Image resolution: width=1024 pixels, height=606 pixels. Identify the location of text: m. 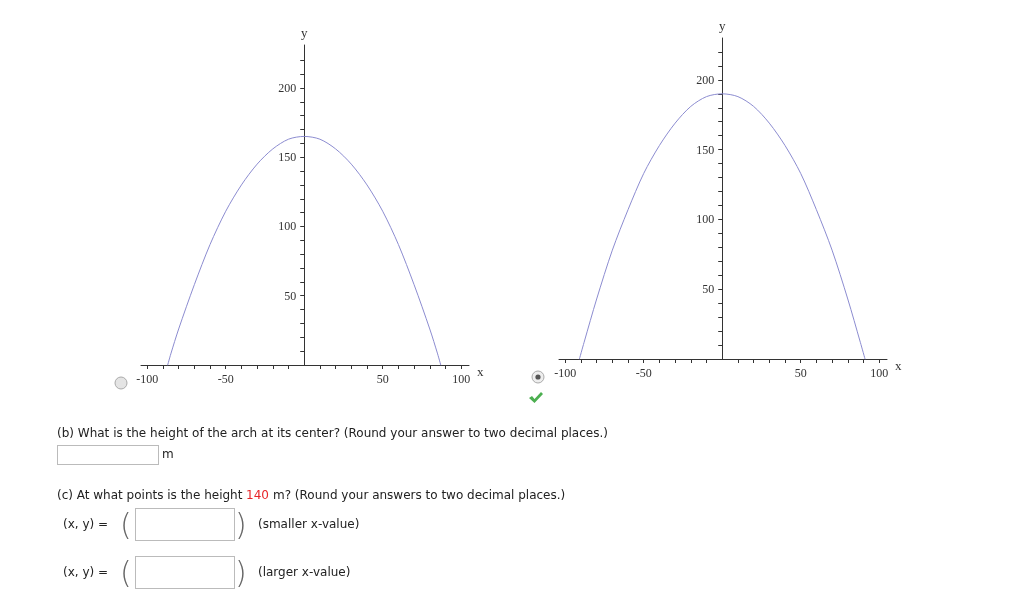
(168, 454).